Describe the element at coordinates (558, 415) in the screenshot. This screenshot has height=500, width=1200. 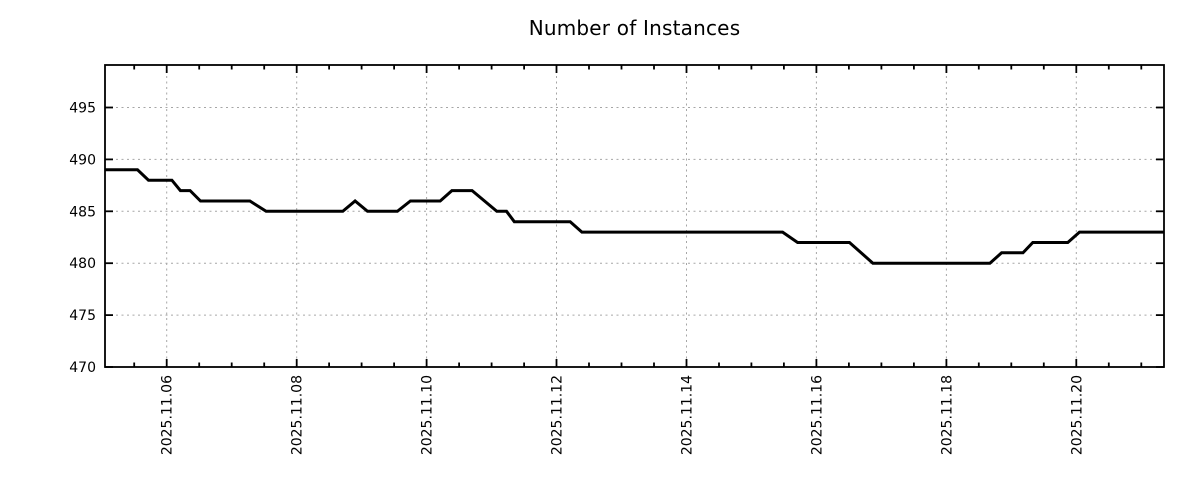
I see `x-tick-label: 2025.11.12` at that location.